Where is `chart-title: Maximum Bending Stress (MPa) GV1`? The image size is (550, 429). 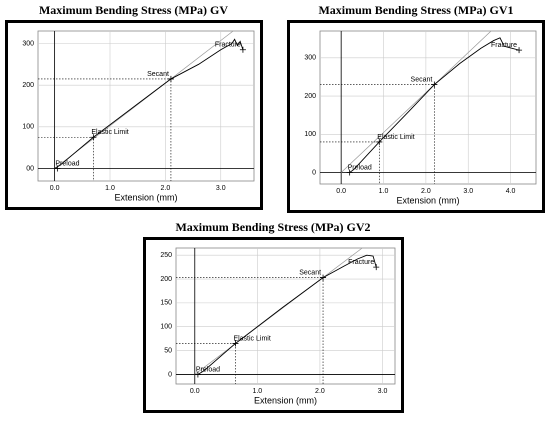
chart-title: Maximum Bending Stress (MPa) GV1 is located at coordinates (416, 10).